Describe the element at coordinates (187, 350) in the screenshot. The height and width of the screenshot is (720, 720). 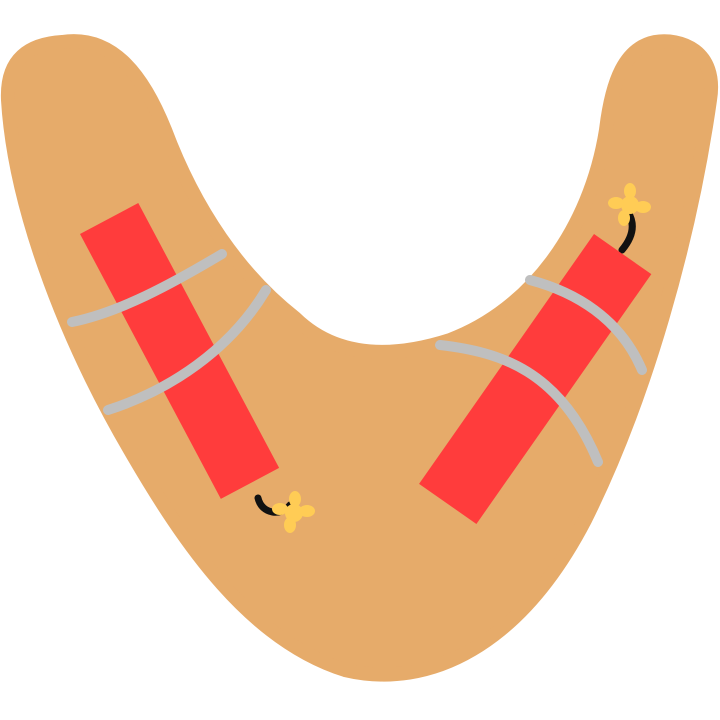
I see `tape-band-left-lower` at that location.